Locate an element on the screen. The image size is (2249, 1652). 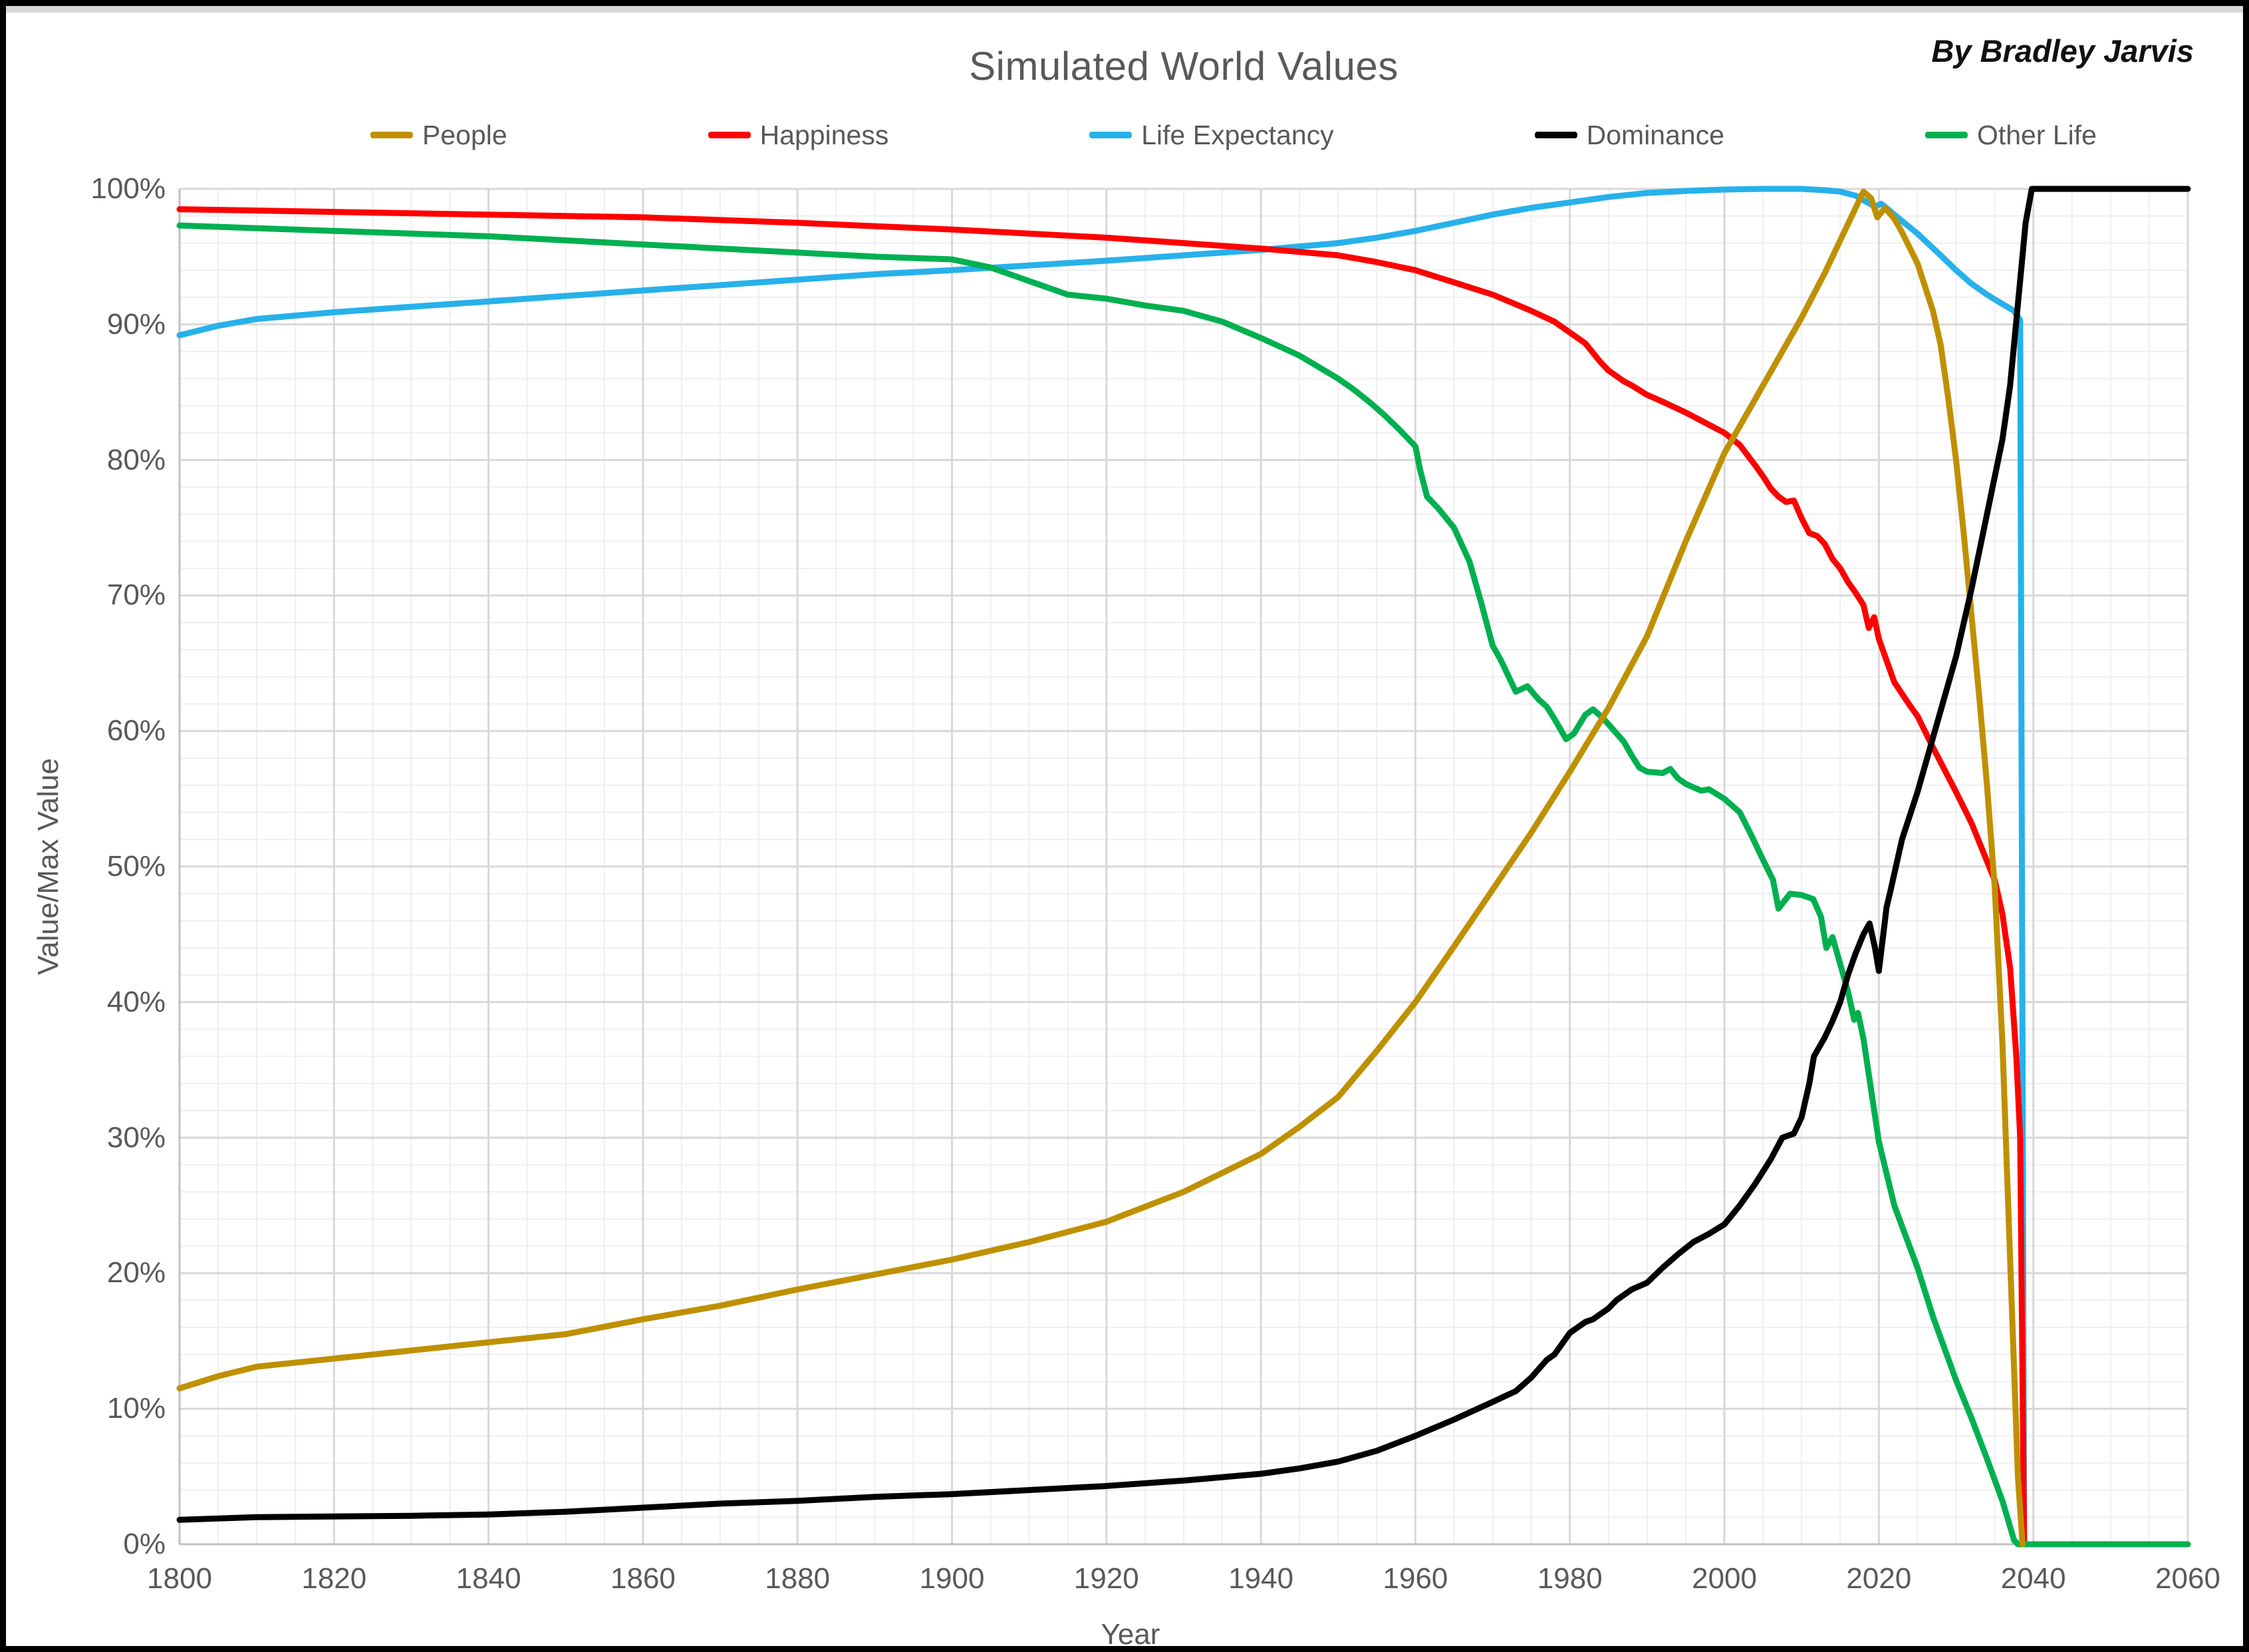
author-credit: By Bradley Jarvis is located at coordinates (2062, 51).